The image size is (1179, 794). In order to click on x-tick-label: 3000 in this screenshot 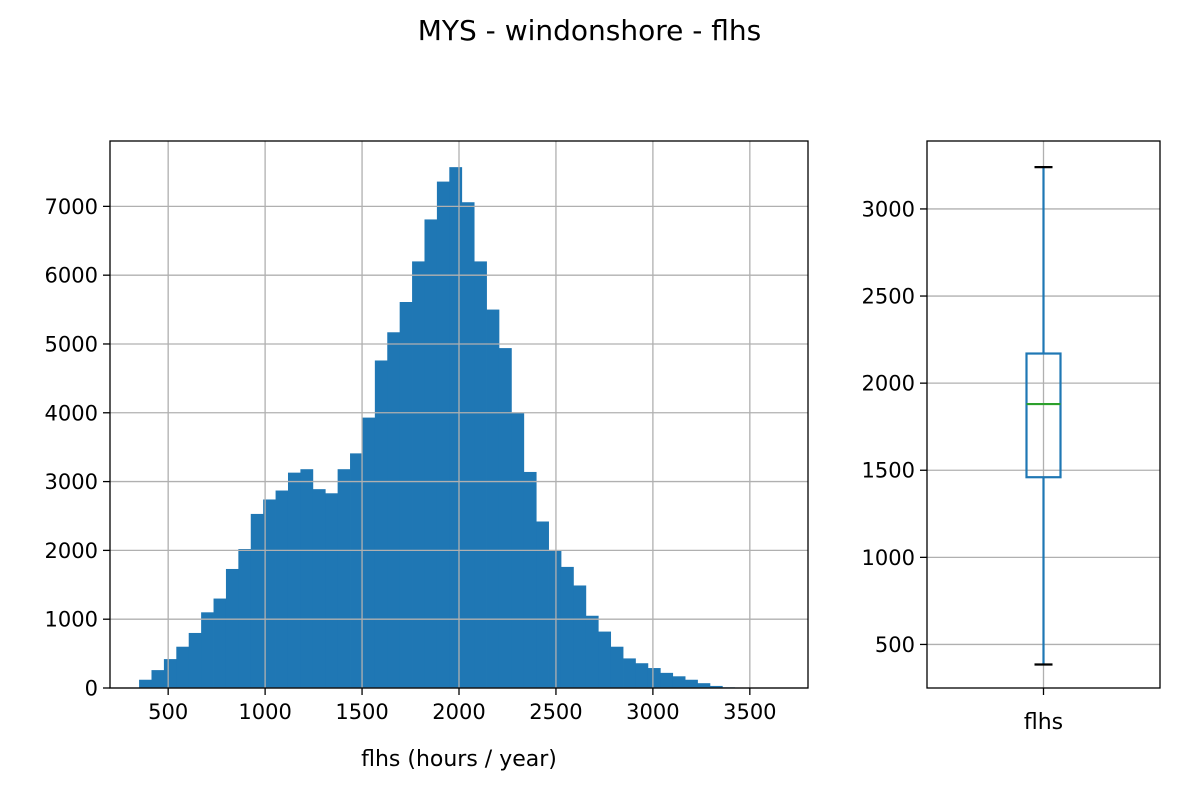, I will do `click(652, 712)`.